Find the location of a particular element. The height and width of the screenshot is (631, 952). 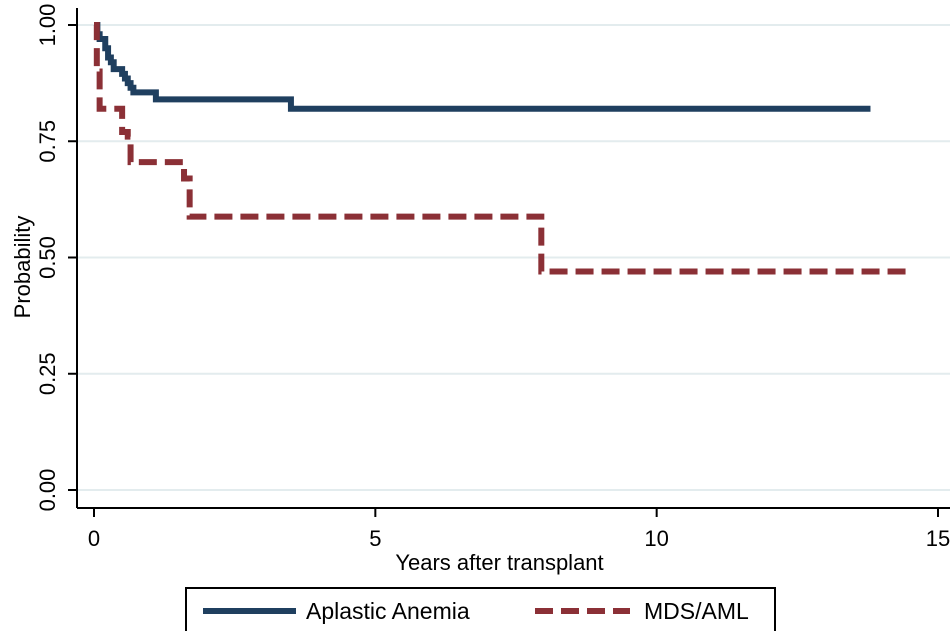

x-tick-label: 0 is located at coordinates (94, 538).